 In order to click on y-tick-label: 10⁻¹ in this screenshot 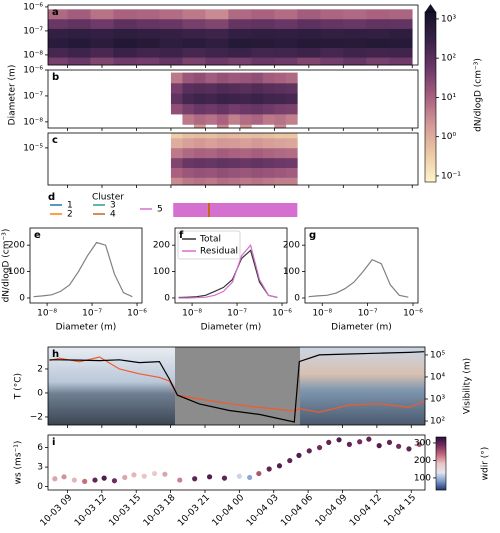, I will do `click(451, 176)`.